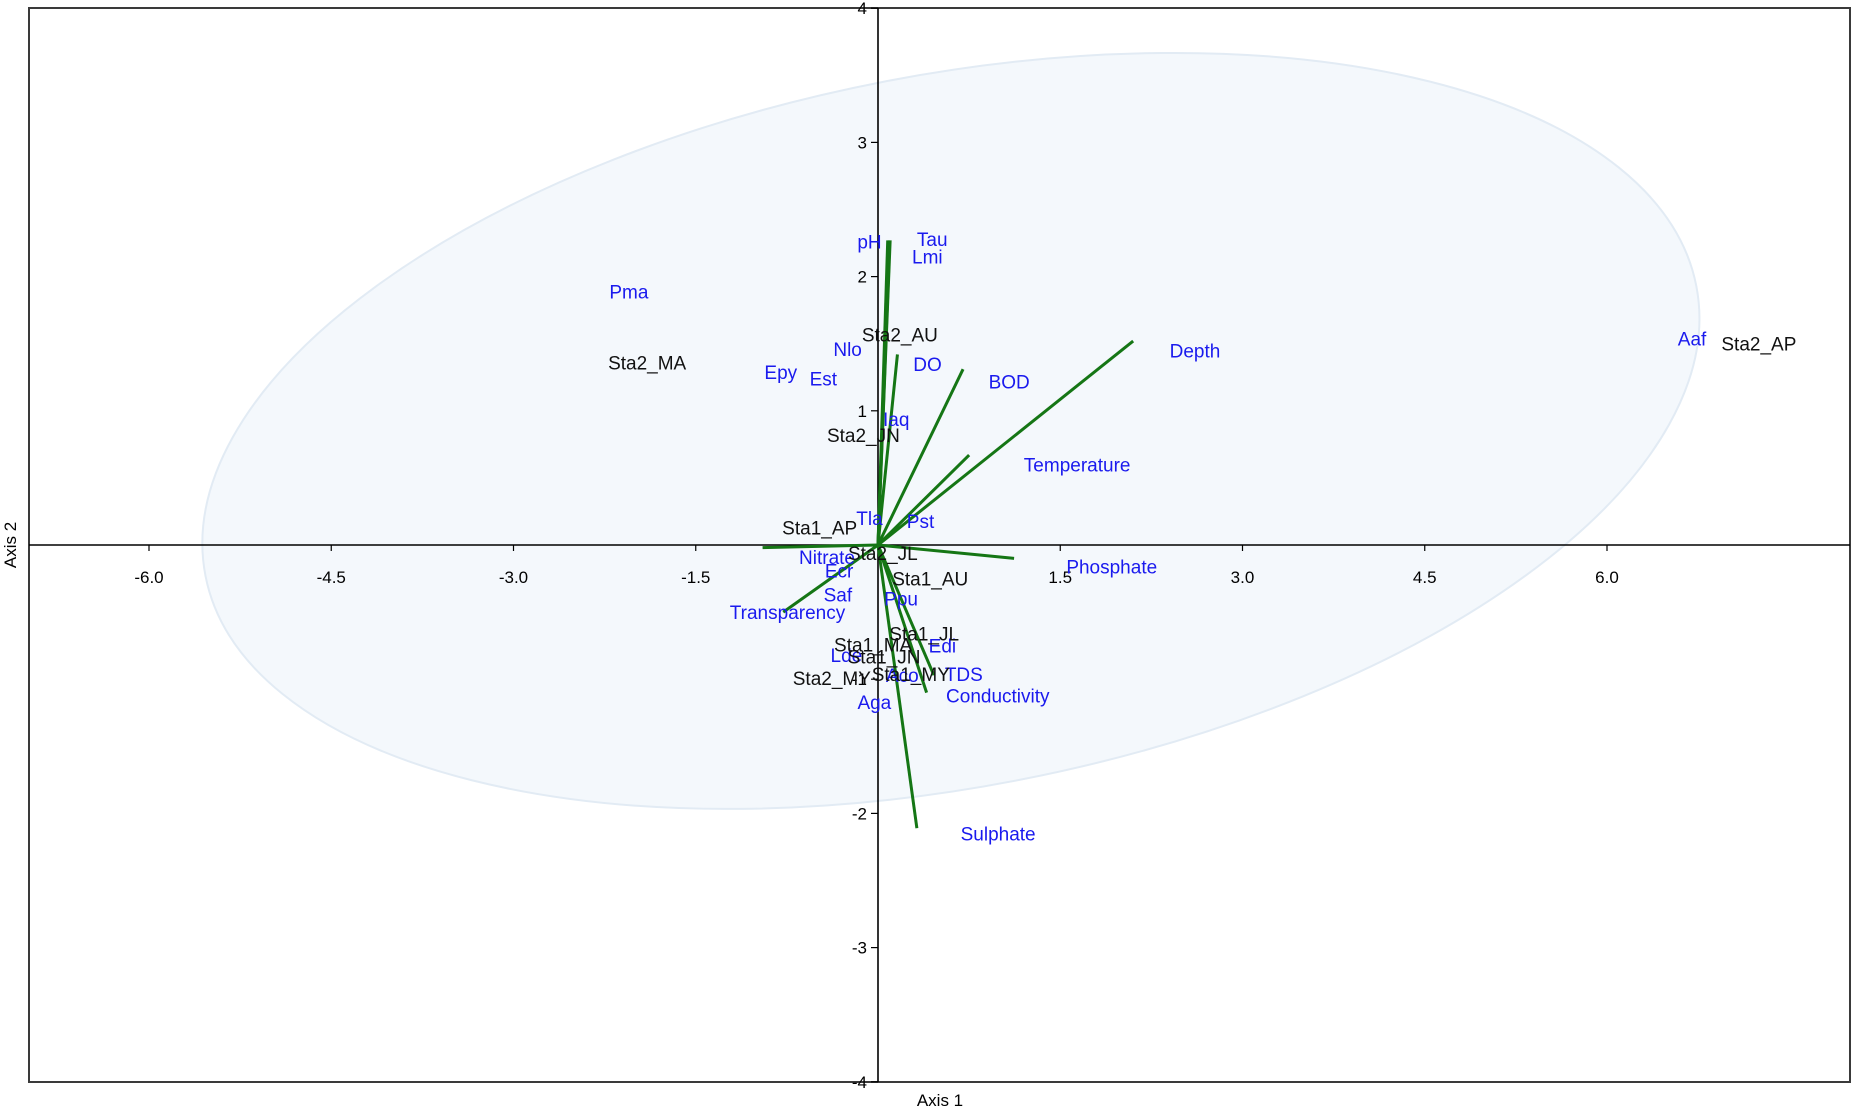 The height and width of the screenshot is (1110, 1852). What do you see at coordinates (859, 1082) in the screenshot?
I see `y-tick-label: -4` at bounding box center [859, 1082].